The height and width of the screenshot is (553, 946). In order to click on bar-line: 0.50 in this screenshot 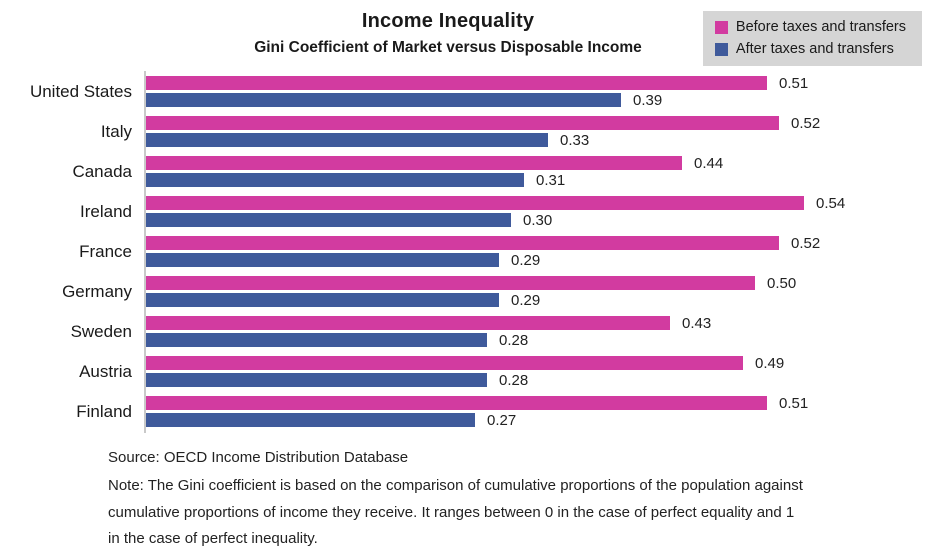, I will do `click(471, 283)`.